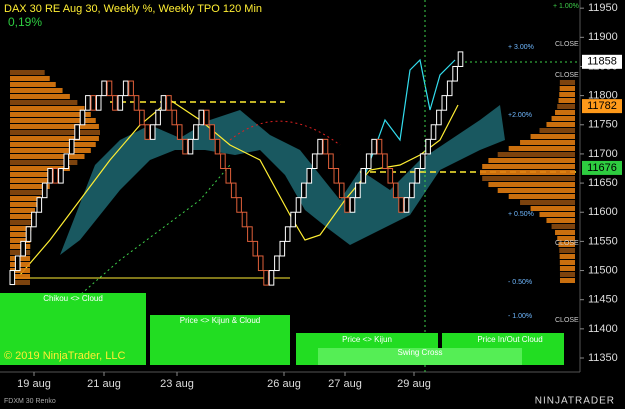 The image size is (625, 409). I want to click on price-marker-label: 11782, so click(602, 106).